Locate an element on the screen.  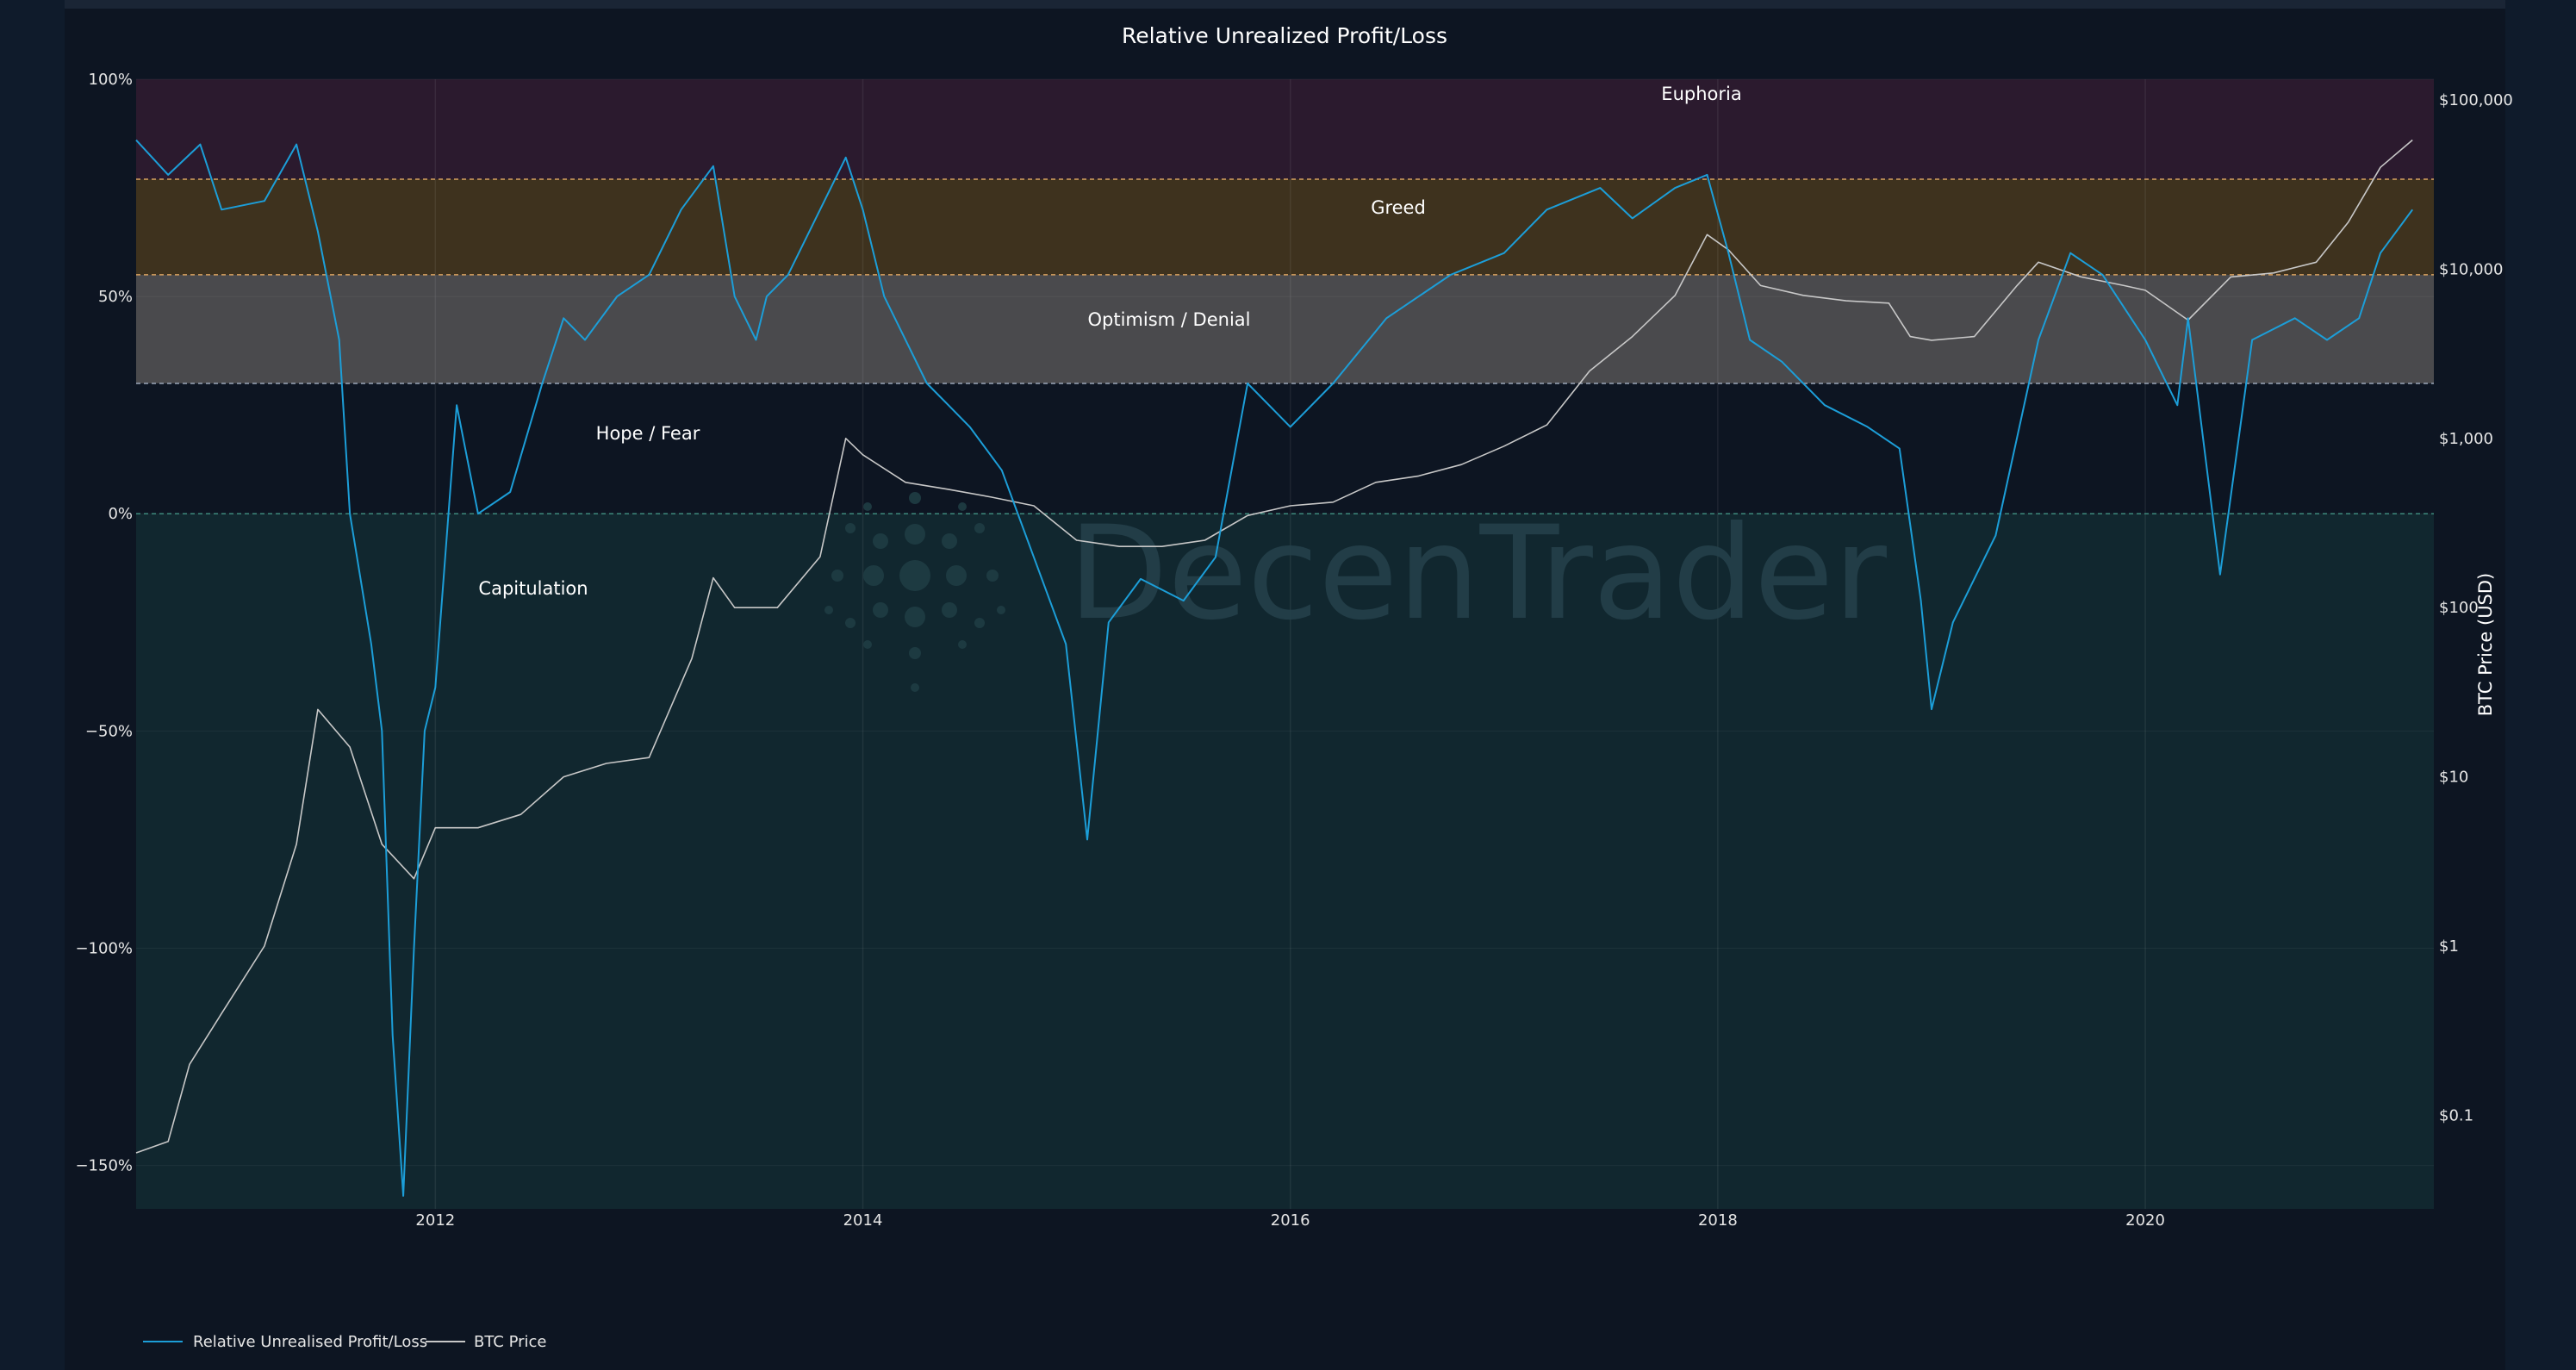
zone-label: Hope / Fear is located at coordinates (648, 433).